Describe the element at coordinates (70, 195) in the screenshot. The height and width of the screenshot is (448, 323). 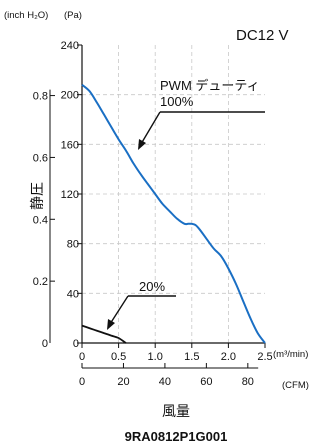
I see `y-tick-label-3: 120` at that location.